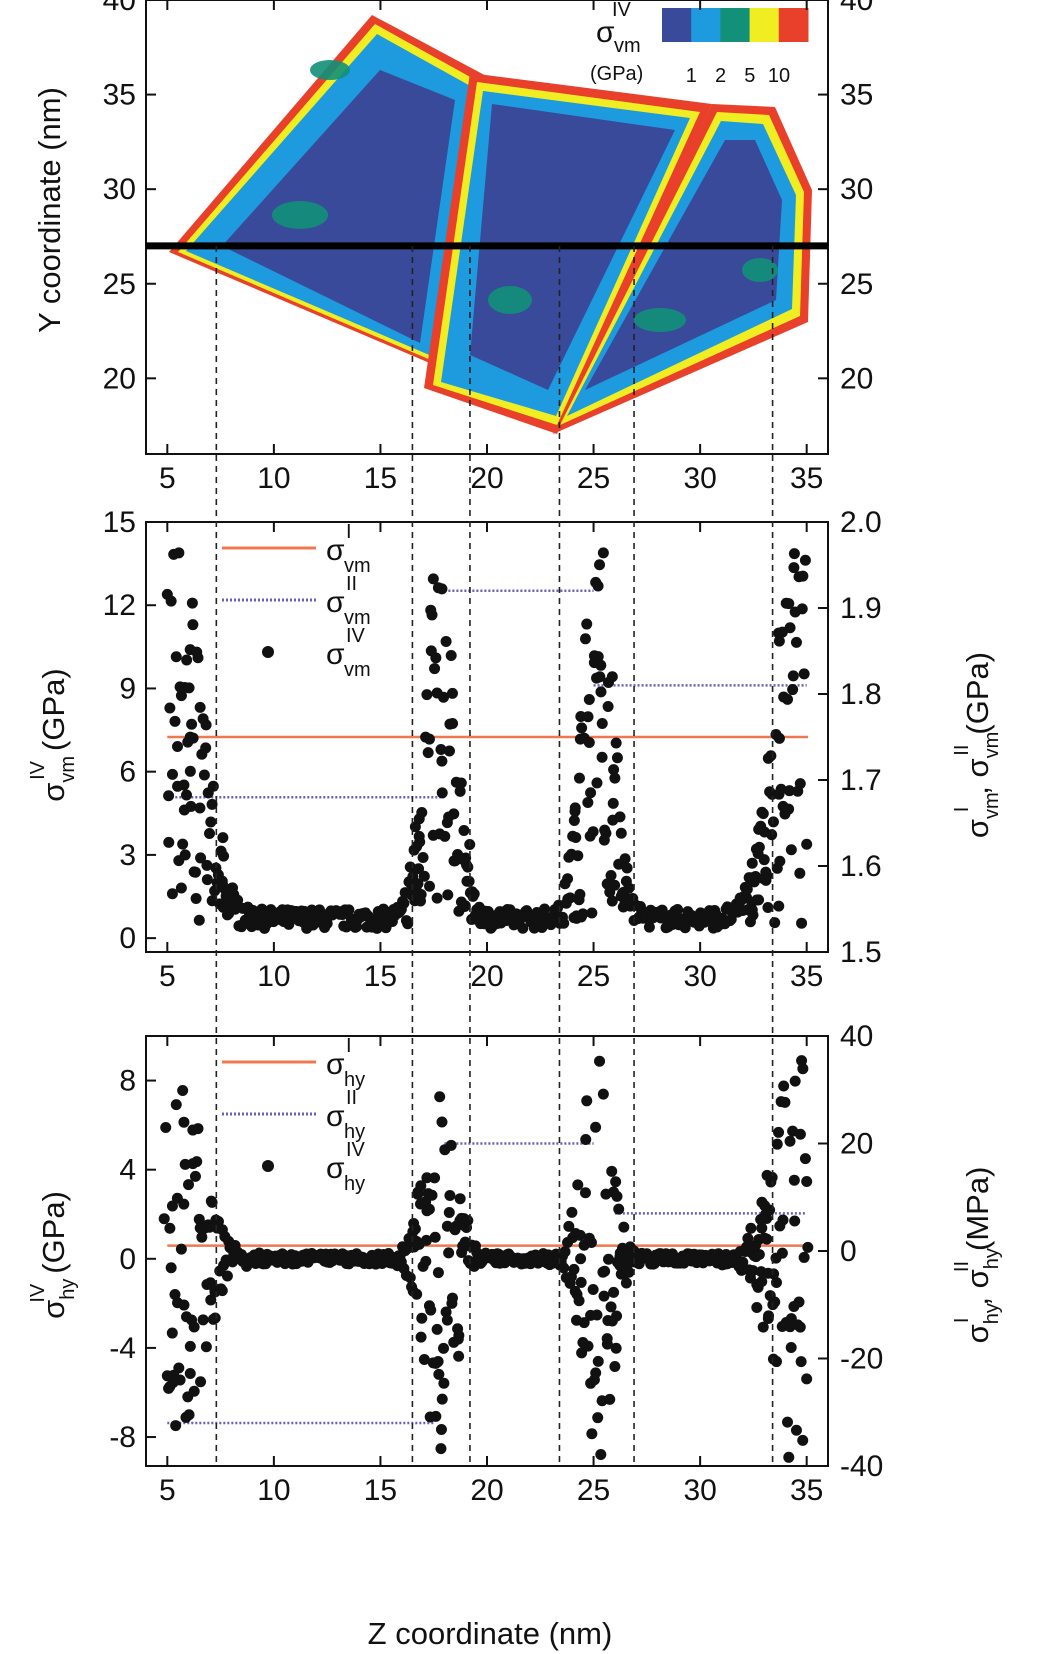 This screenshot has width=1038, height=1654. I want to click on grain-right, so click(682, 269).